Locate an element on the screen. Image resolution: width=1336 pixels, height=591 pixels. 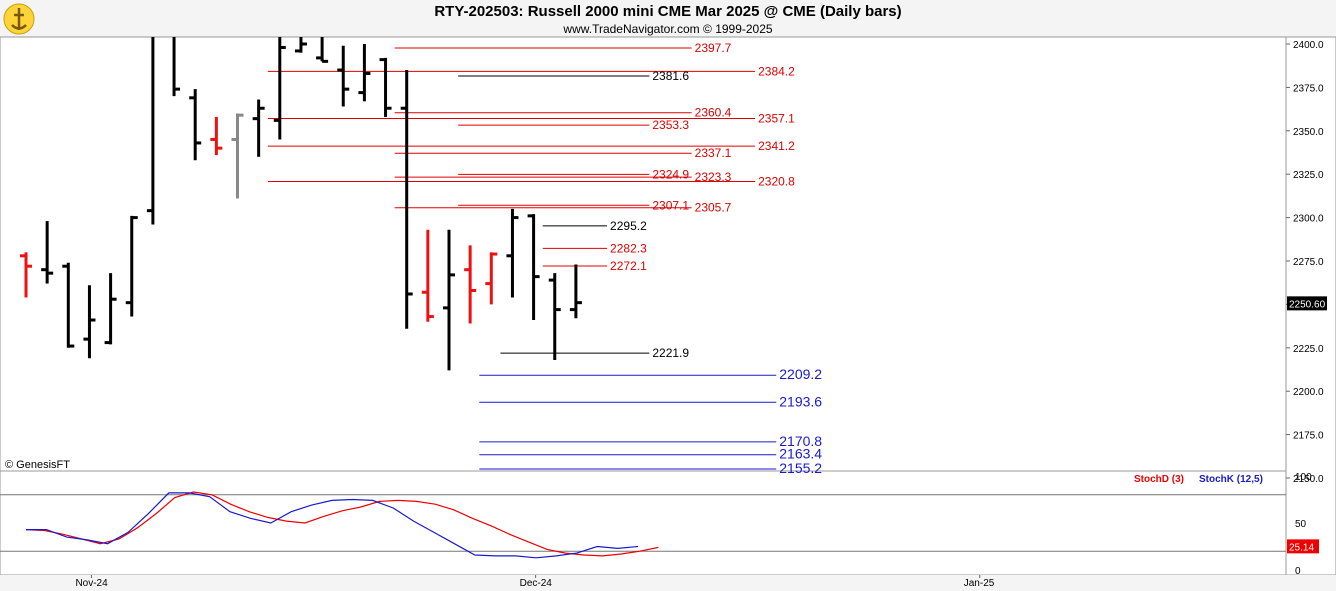
red-level-label: 2397.7 is located at coordinates (713, 48).